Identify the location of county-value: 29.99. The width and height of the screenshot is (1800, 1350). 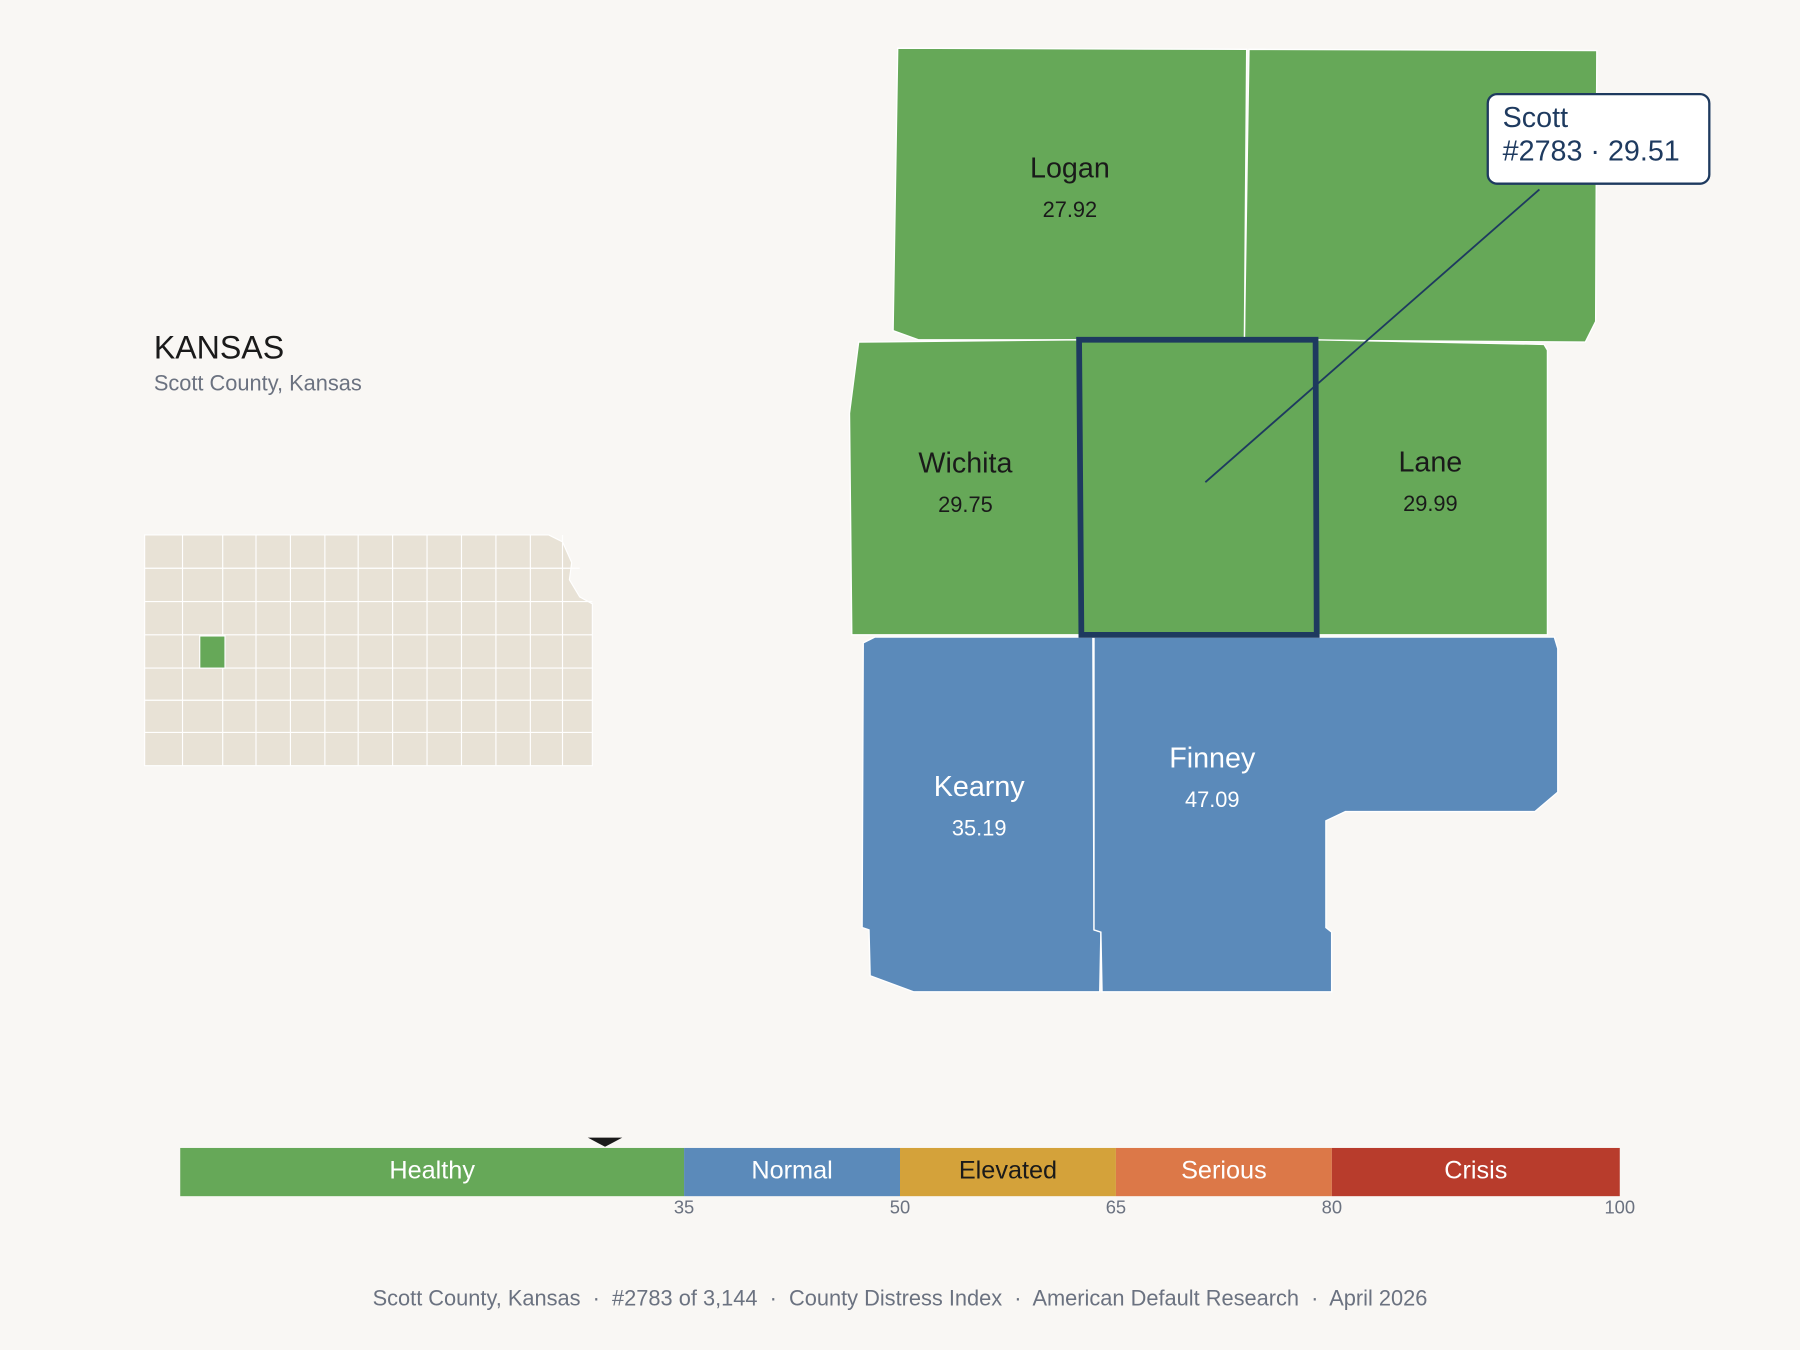
(1430, 503).